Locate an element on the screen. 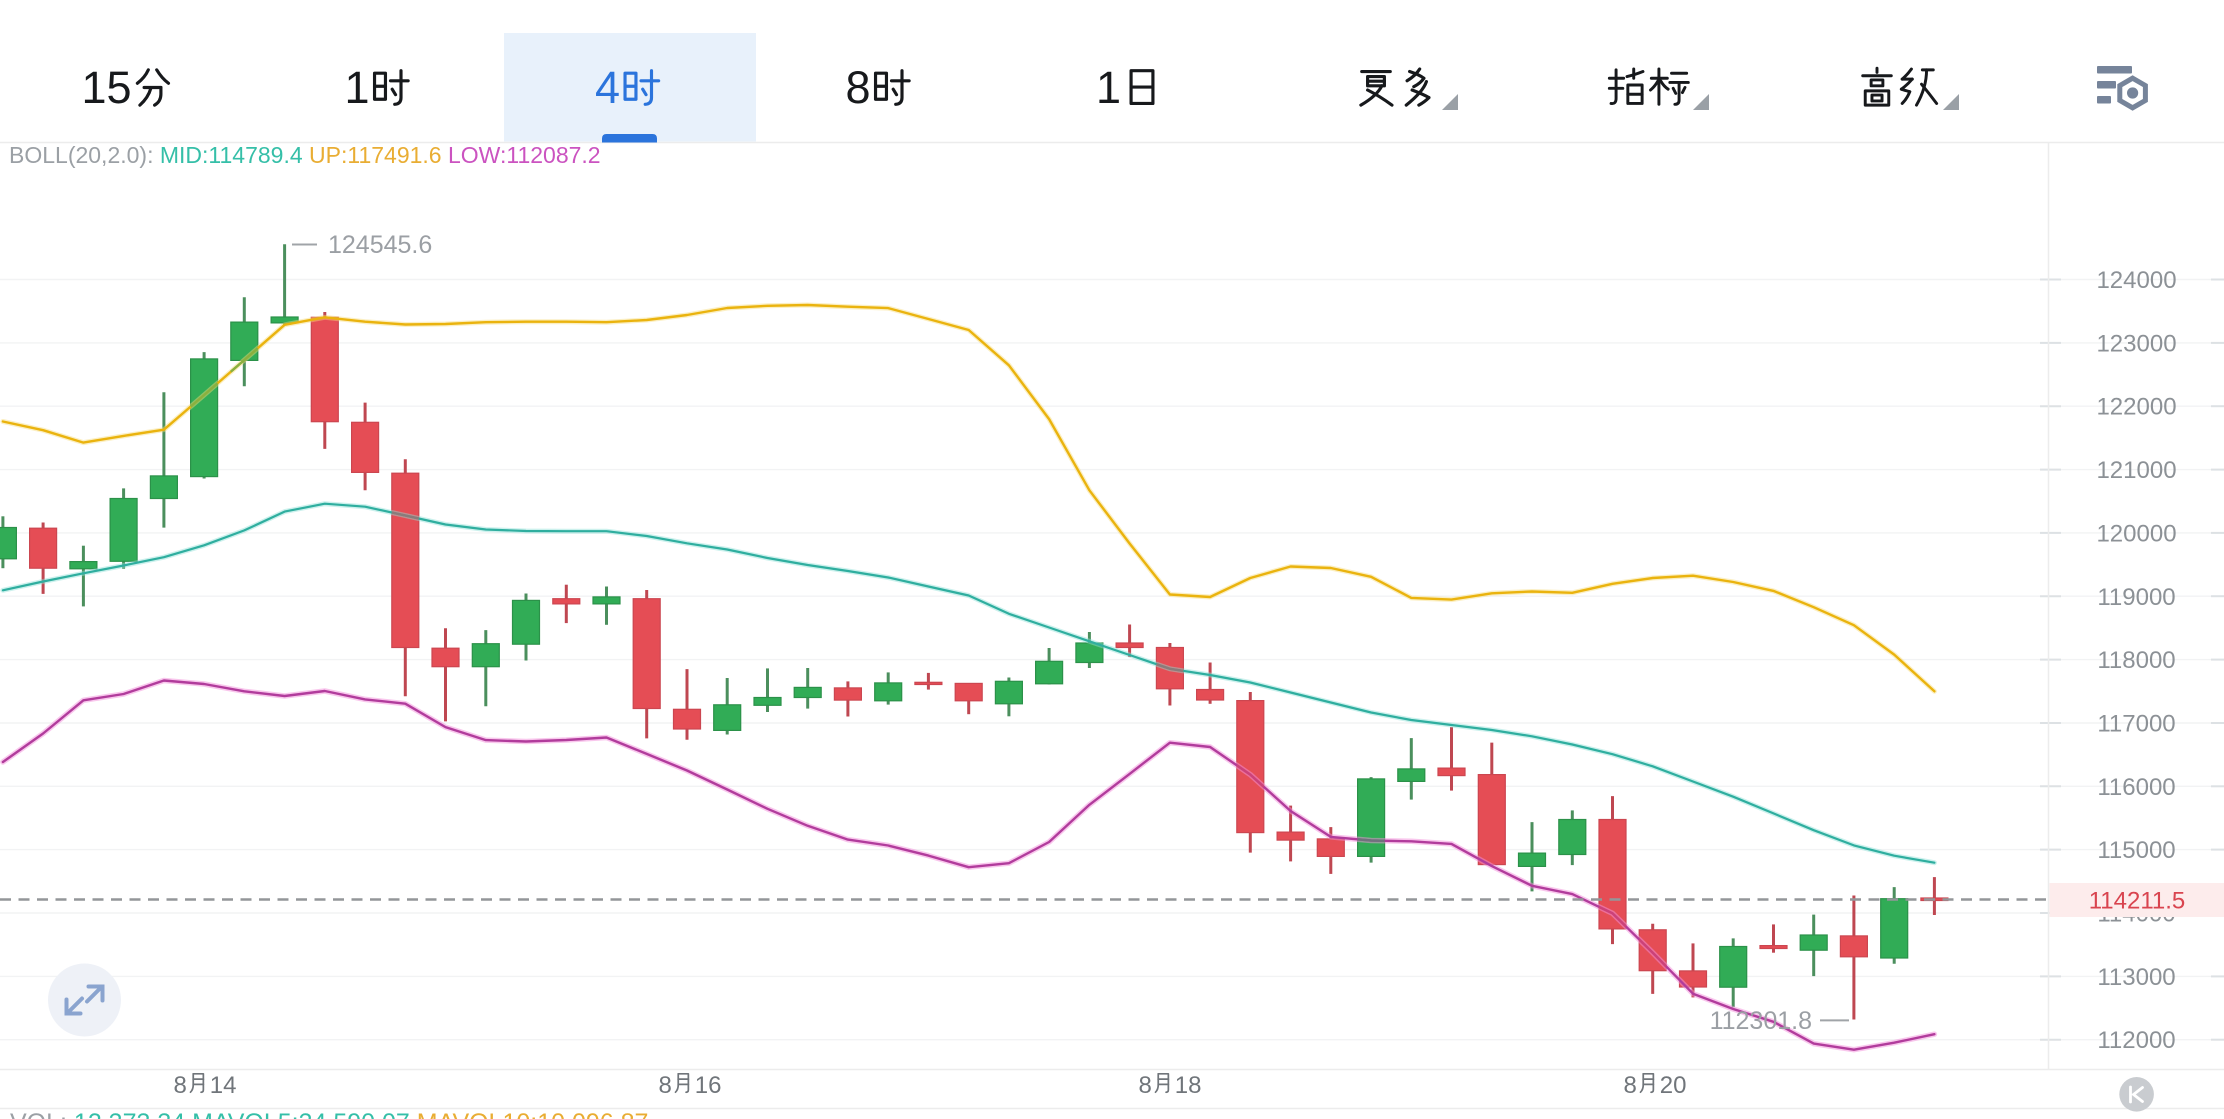  svg-text: 114211.5 is located at coordinates (2137, 901).